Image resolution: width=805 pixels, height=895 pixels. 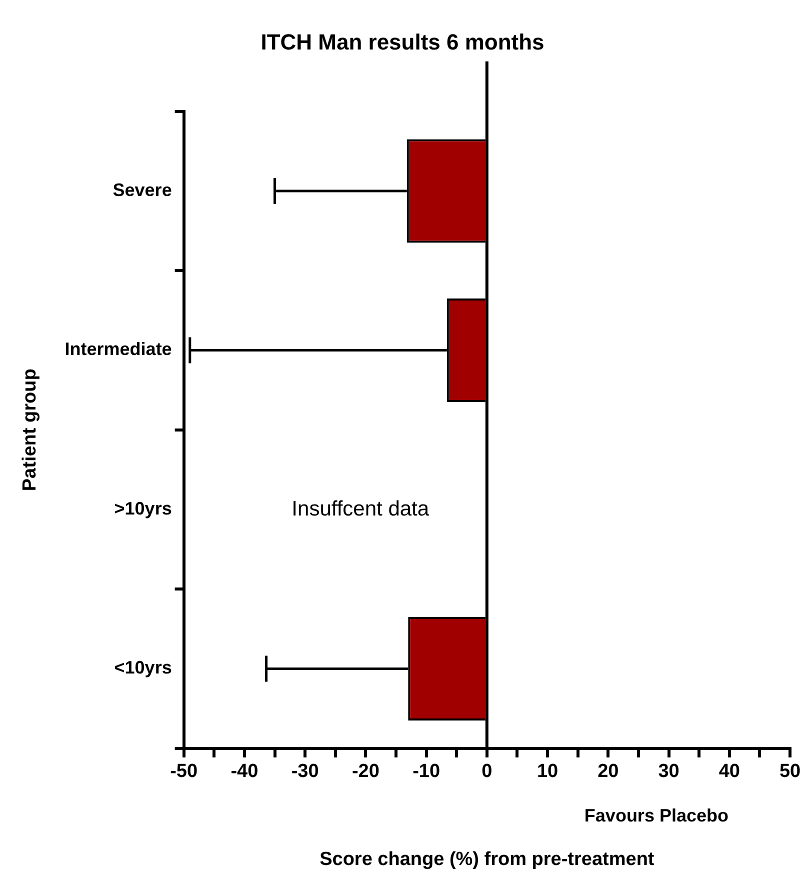 What do you see at coordinates (656, 815) in the screenshot?
I see `text: Favours Placebo` at bounding box center [656, 815].